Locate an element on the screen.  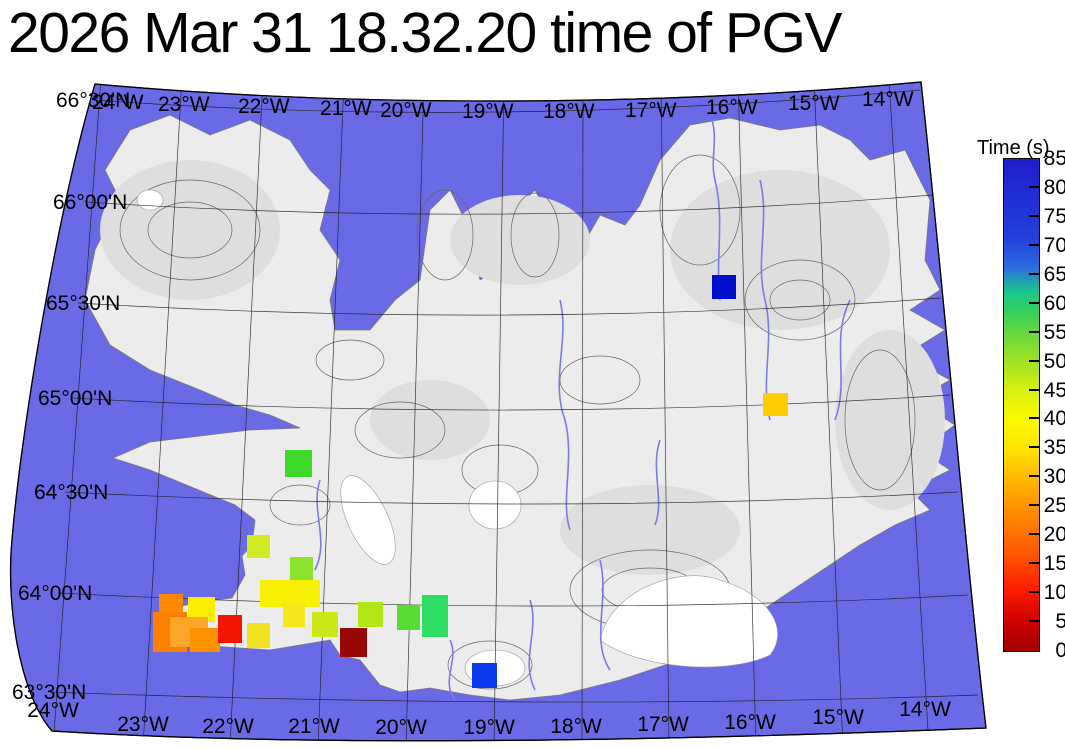
colorbar-tick-label: 25 is located at coordinates (1054, 506).